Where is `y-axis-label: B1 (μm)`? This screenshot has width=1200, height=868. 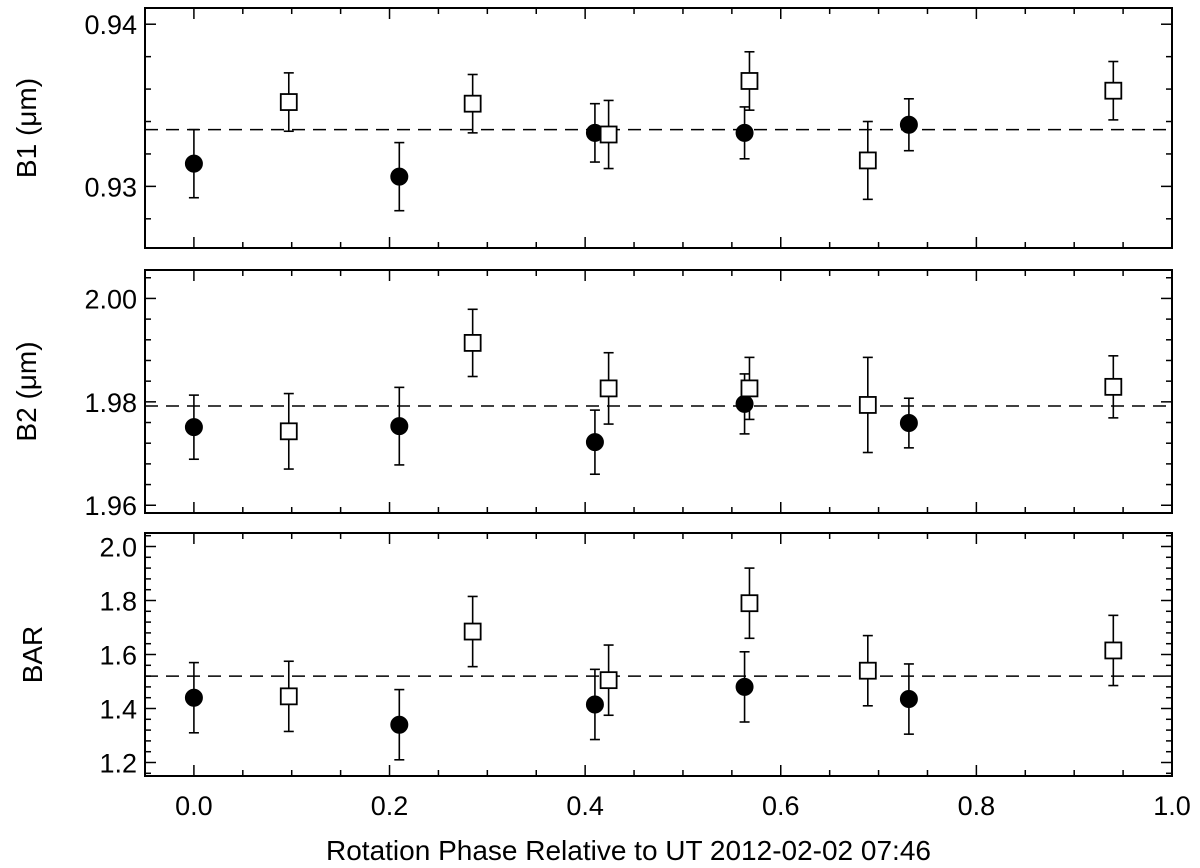
y-axis-label: B1 (μm) is located at coordinates (26, 128).